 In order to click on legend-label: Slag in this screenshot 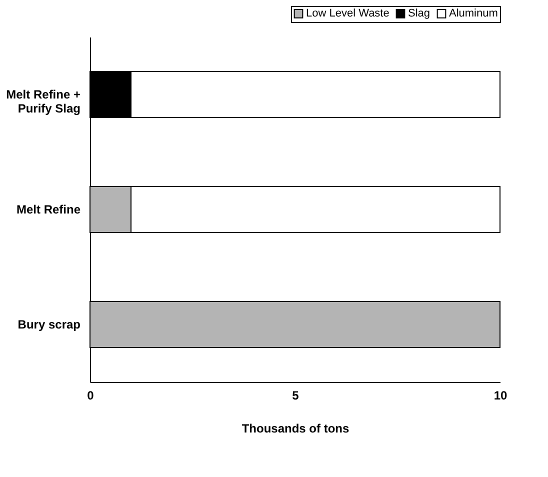, I will do `click(419, 14)`.